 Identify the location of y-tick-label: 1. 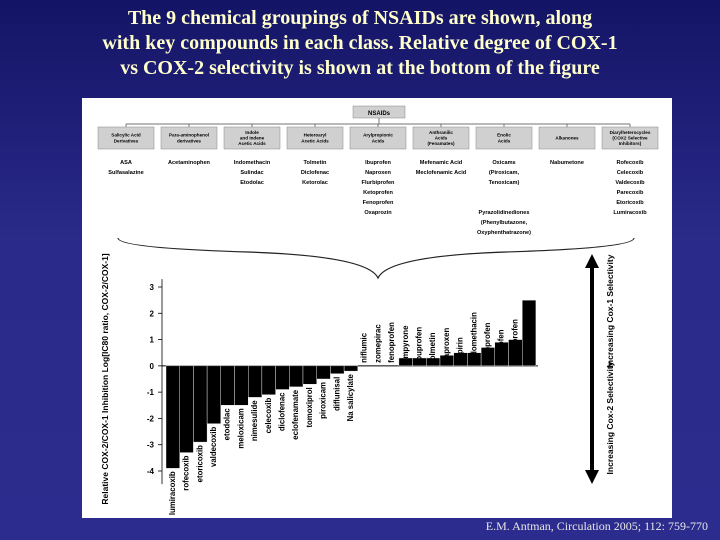
(152, 340).